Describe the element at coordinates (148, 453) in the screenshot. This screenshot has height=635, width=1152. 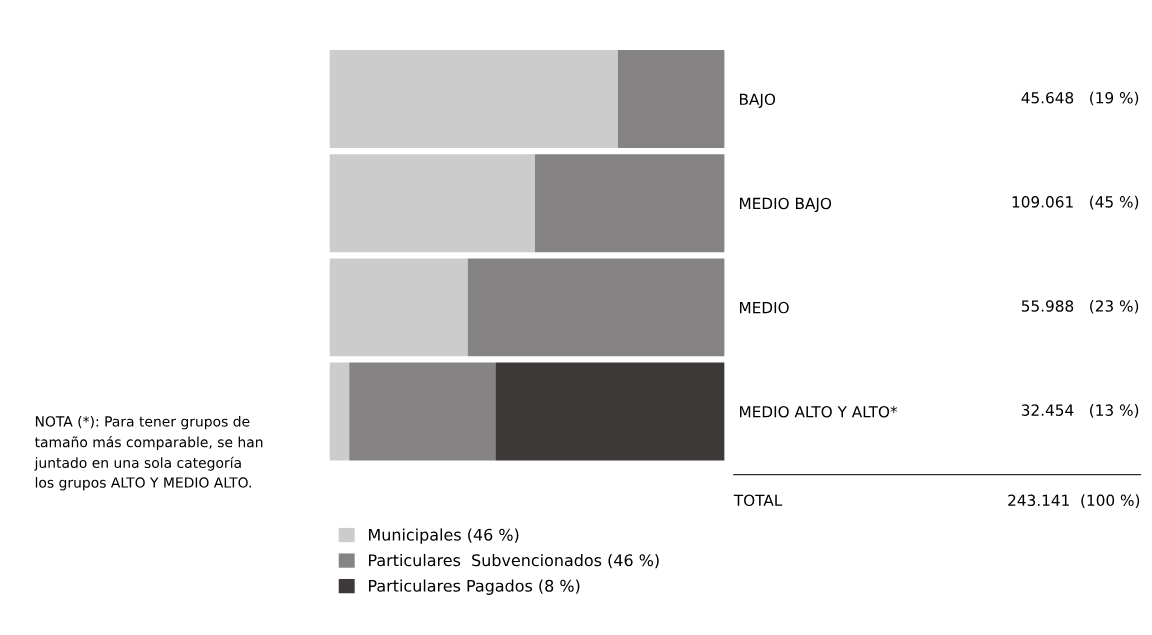
I see `text: NOTA (*): Para tener grupos de tamaño más comparable, se han juntado en una sola categoría los grupos ALTO Y MEDIO ALTO.` at that location.